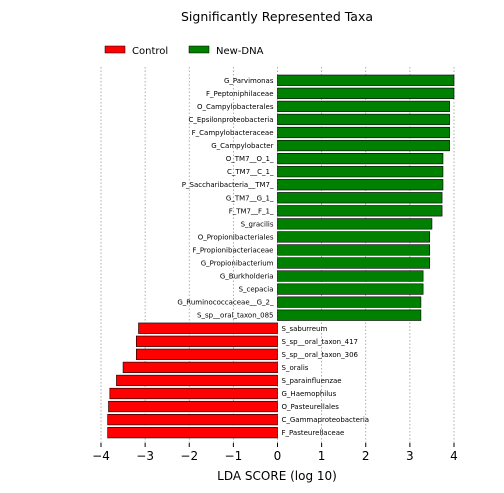  What do you see at coordinates (360, 211) in the screenshot?
I see `bar-f-tm7-f-1-` at bounding box center [360, 211].